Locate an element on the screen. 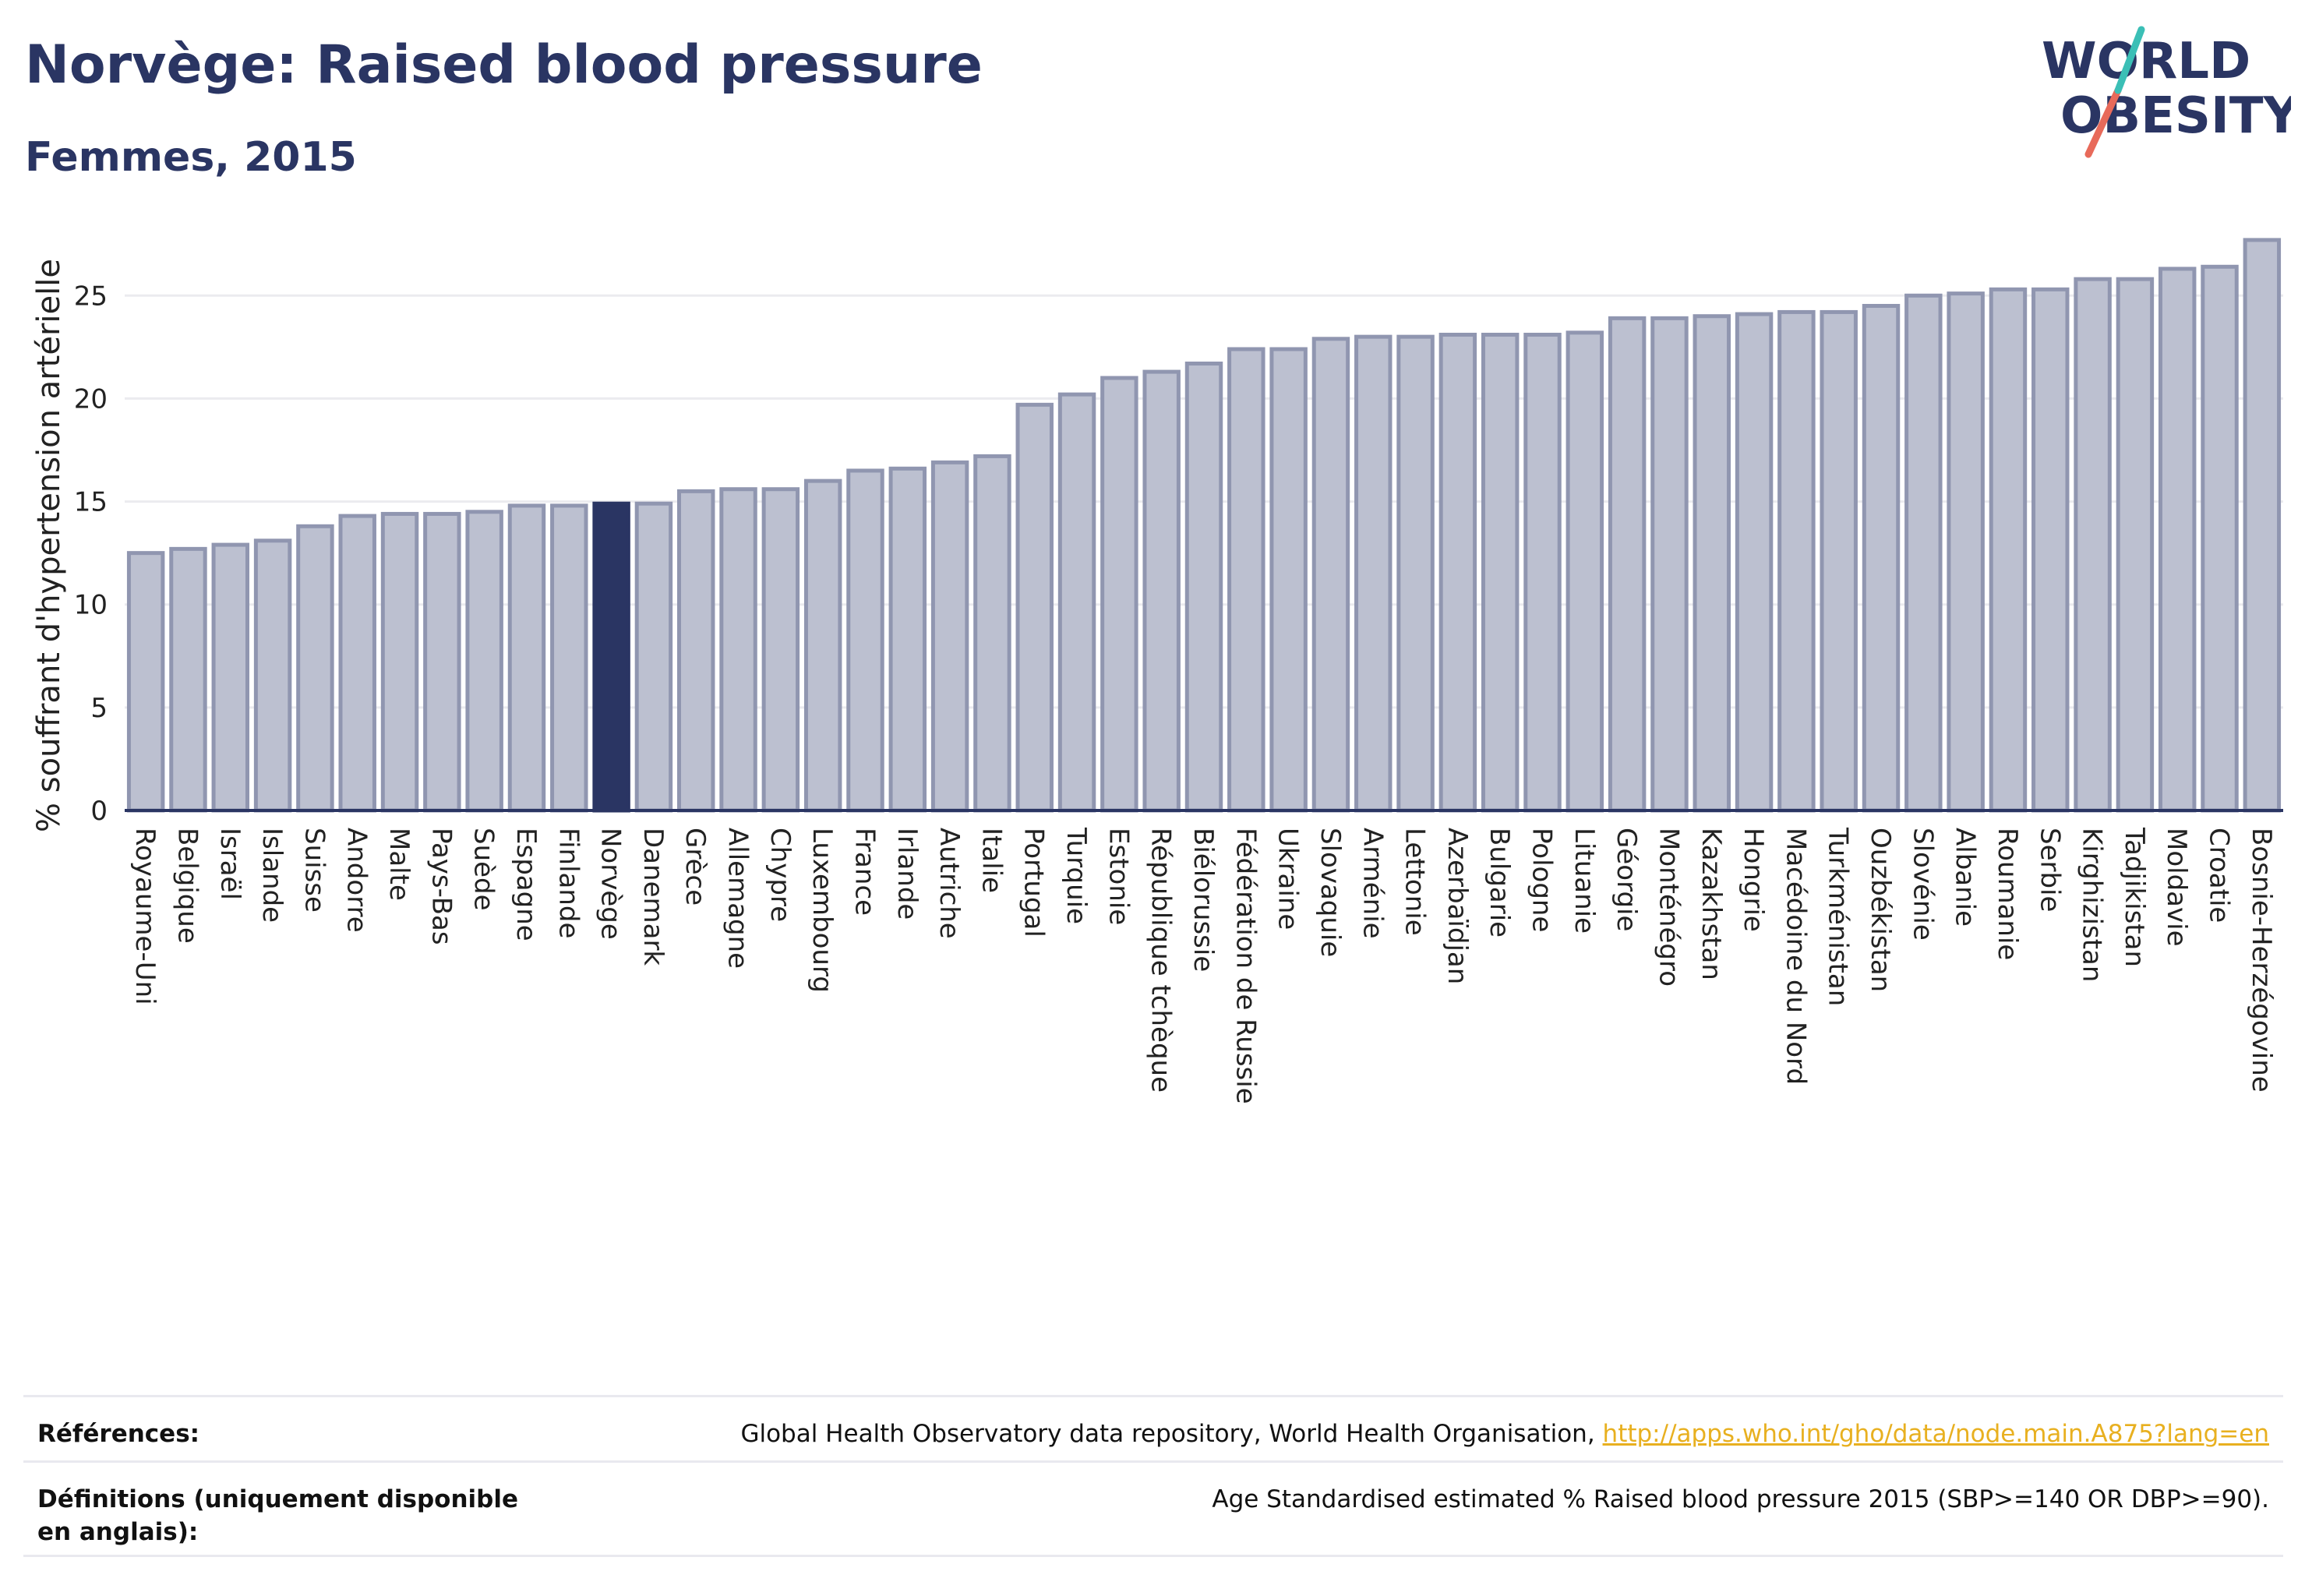 The width and height of the screenshot is (2305, 1596). y-tick-label: 5 is located at coordinates (99, 708).